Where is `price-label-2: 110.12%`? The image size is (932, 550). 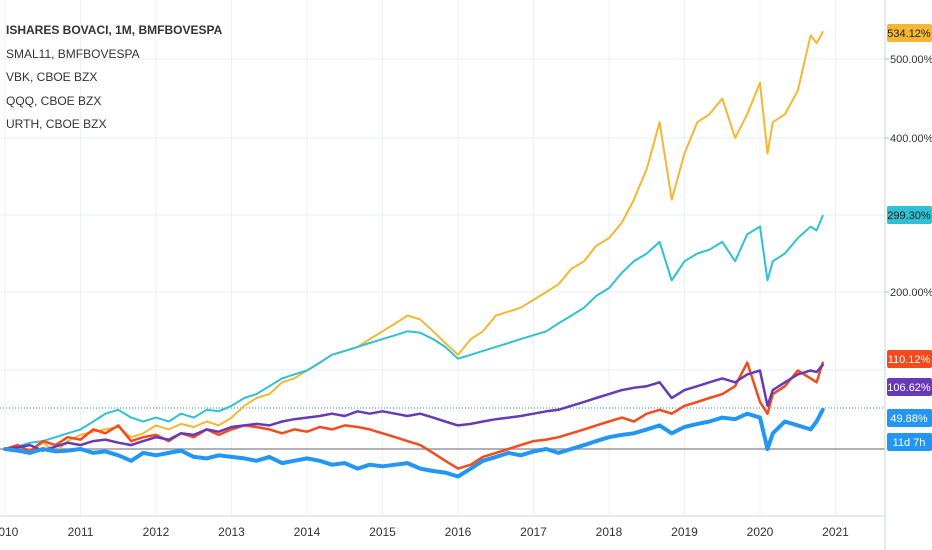
price-label-2: 110.12% is located at coordinates (909, 359).